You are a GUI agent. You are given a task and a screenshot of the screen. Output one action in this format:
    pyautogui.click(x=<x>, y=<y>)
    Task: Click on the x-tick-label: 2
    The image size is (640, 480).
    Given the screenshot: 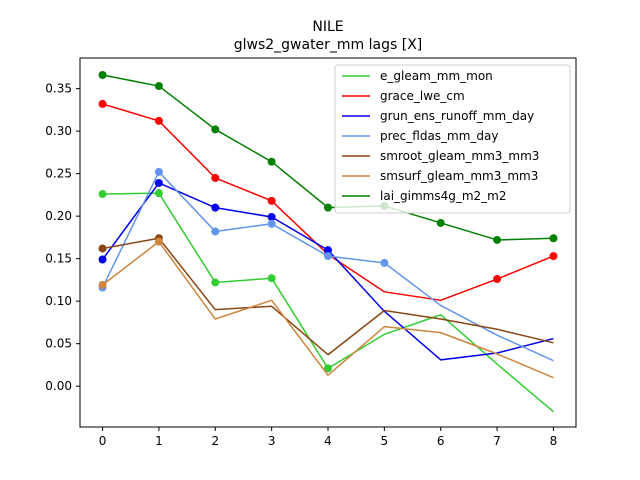 What is the action you would take?
    pyautogui.click(x=215, y=441)
    